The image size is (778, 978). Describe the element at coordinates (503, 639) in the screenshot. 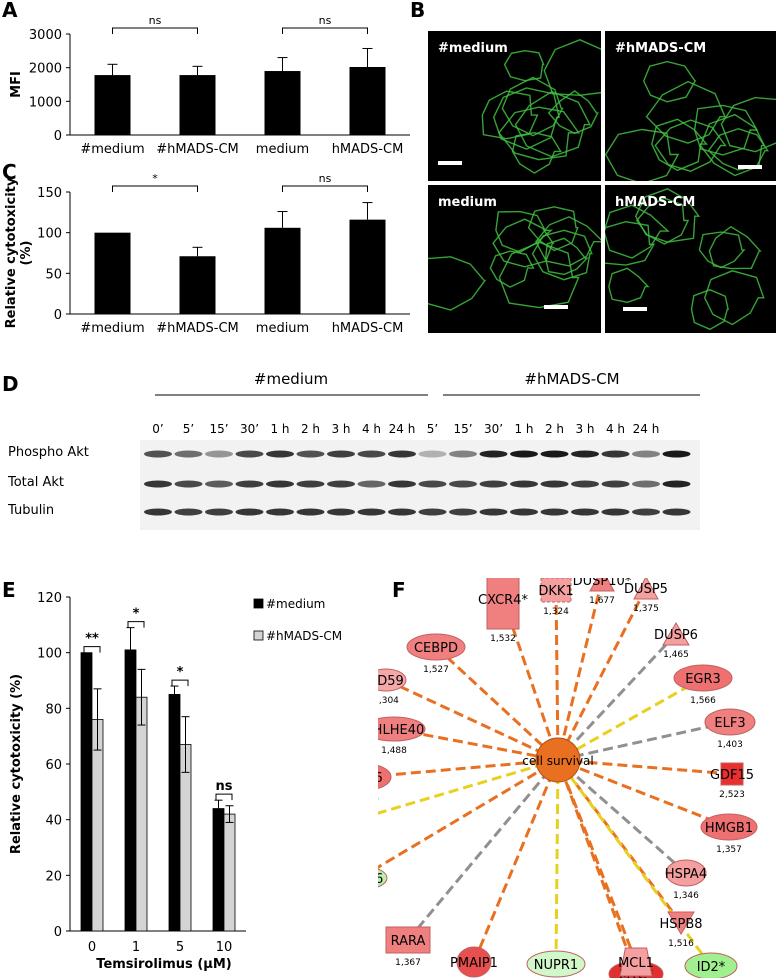

I see `node-value: 1,532` at that location.